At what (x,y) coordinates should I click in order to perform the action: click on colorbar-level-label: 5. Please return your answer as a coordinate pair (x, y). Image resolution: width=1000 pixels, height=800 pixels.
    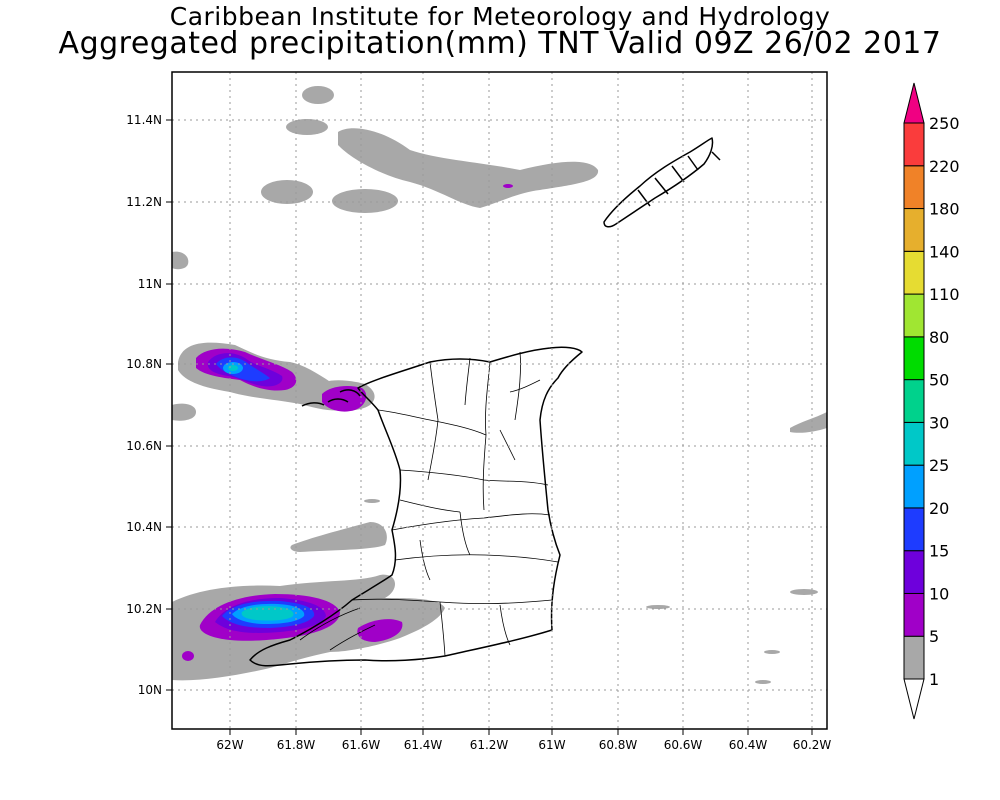
    Looking at the image, I should click on (934, 636).